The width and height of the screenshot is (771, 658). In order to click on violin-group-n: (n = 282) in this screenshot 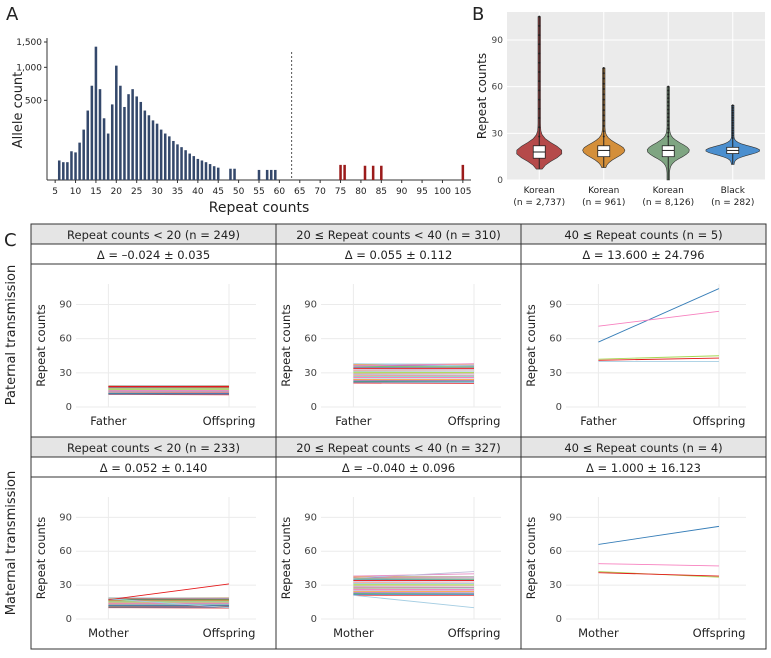, I will do `click(732, 203)`.